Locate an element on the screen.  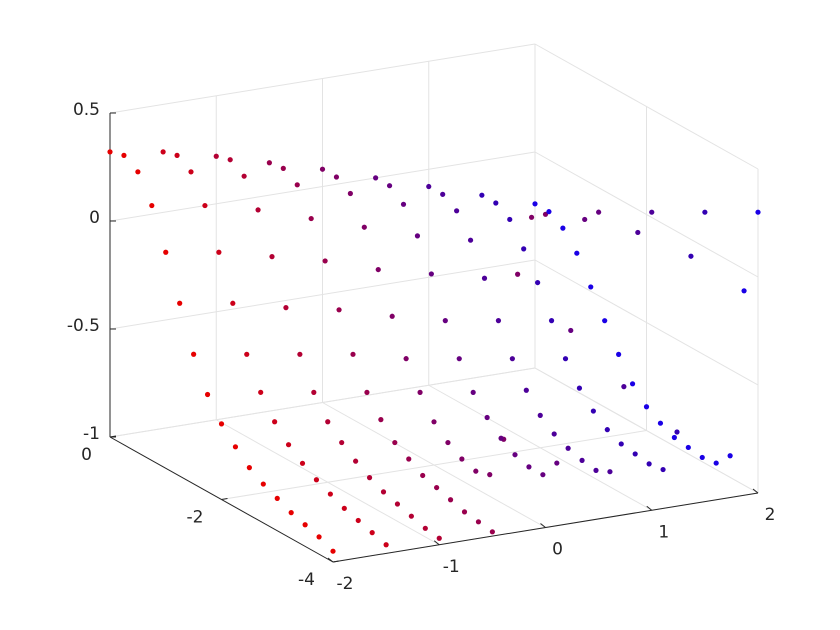
x-tick-label: -1 is located at coordinates (451, 567).